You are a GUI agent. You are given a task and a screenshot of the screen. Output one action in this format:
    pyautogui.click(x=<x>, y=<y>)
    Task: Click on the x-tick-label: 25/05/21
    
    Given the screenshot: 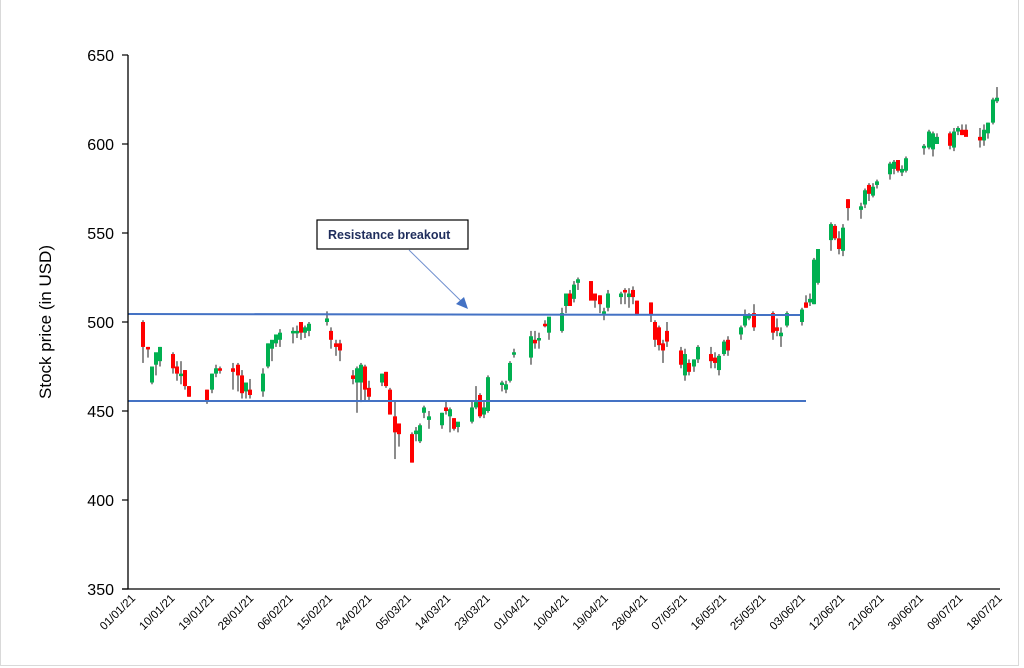 What is the action you would take?
    pyautogui.click(x=748, y=613)
    